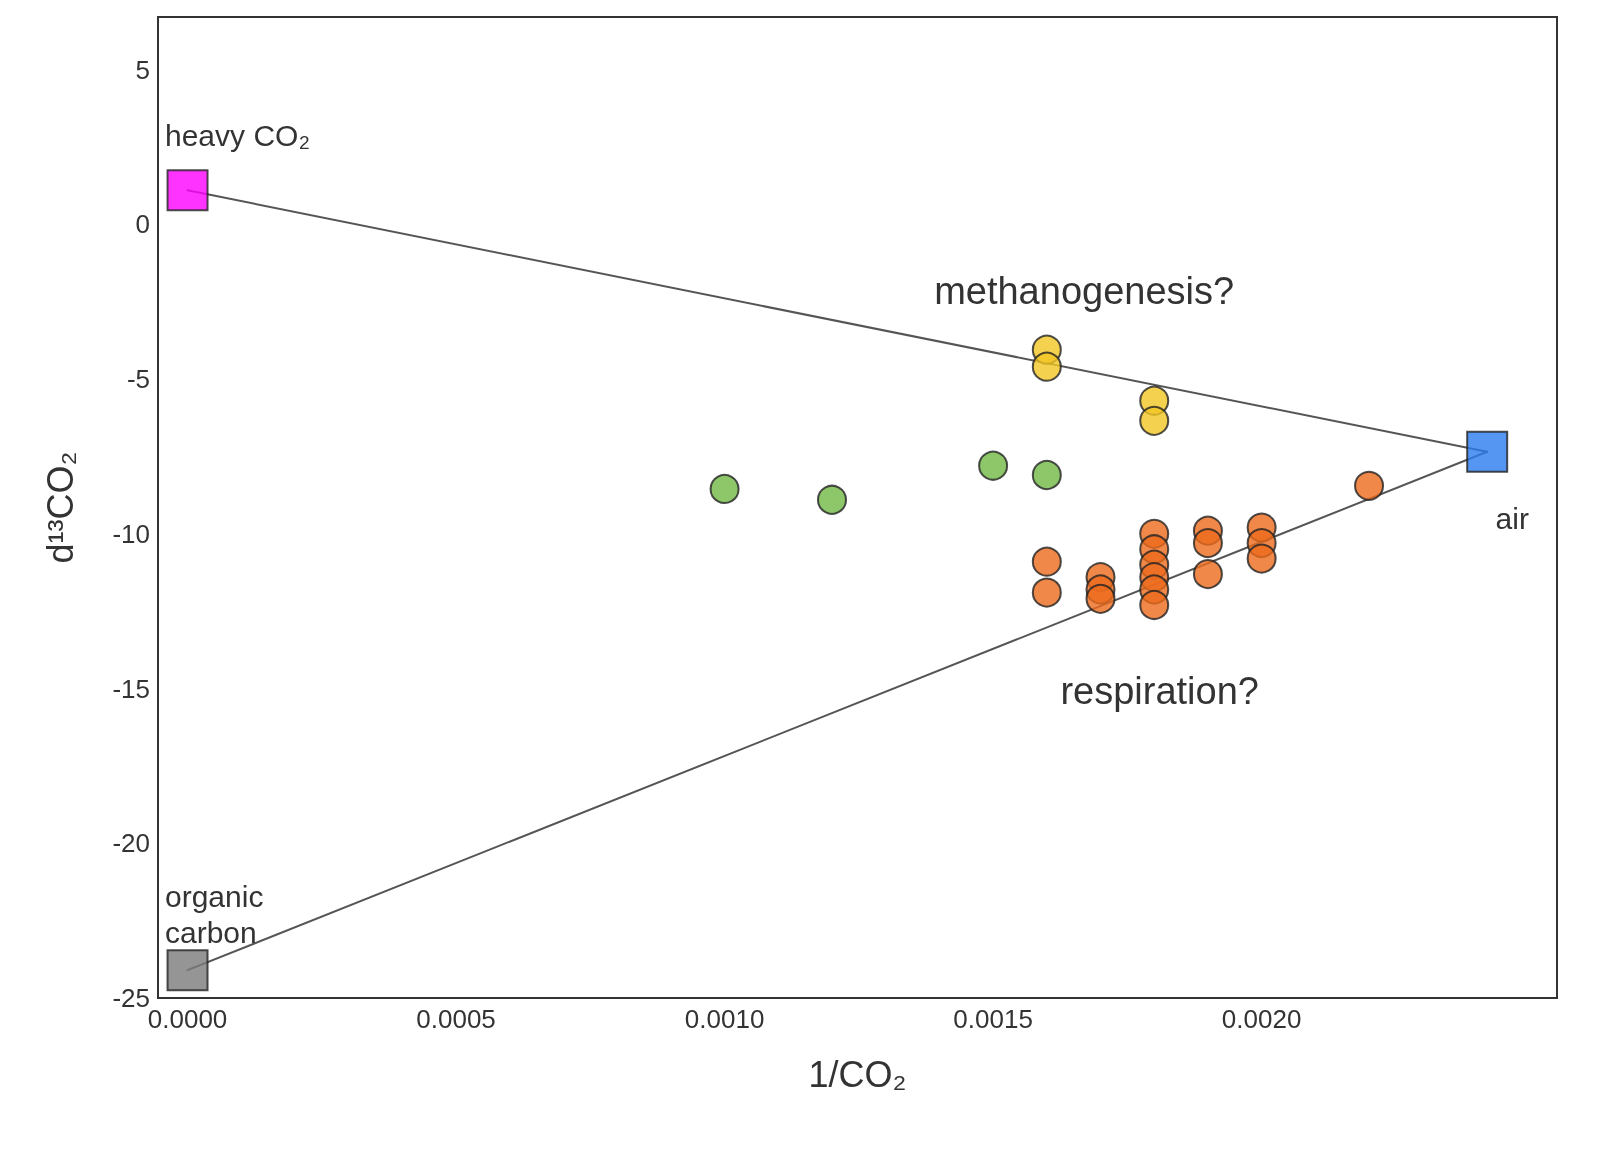 Image resolution: width=1599 pixels, height=1168 pixels. What do you see at coordinates (142, 224) in the screenshot?
I see `y-tick-label: 0` at bounding box center [142, 224].